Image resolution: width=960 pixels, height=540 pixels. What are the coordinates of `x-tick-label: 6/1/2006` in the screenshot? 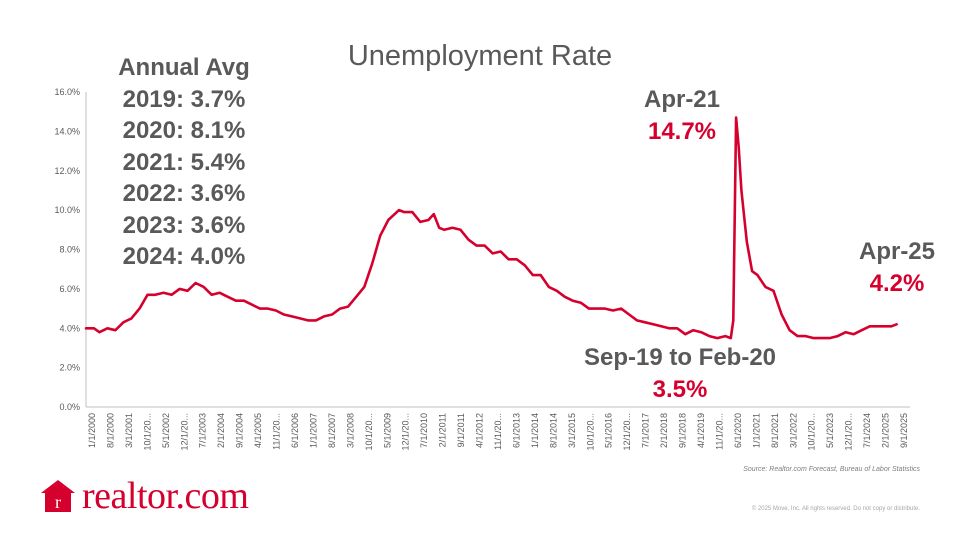 It's located at (295, 430).